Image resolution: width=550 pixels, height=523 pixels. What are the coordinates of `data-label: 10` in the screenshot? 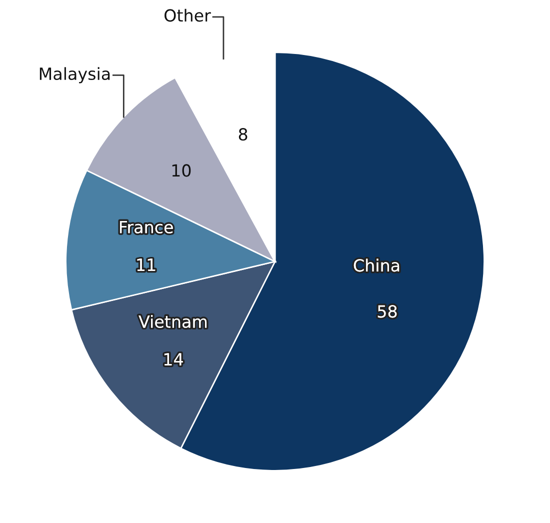 It's located at (181, 170).